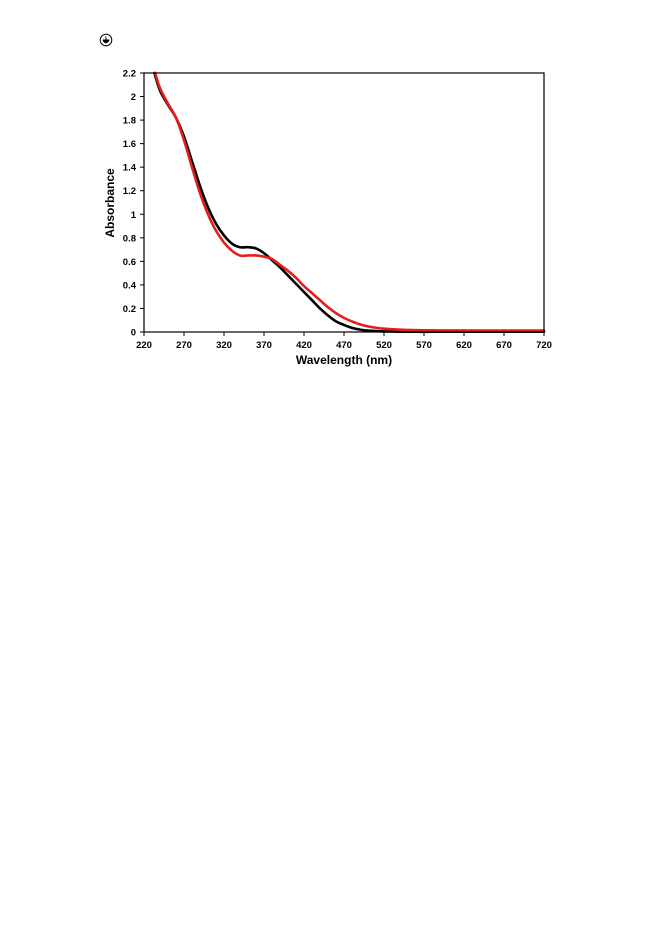 The width and height of the screenshot is (657, 936). What do you see at coordinates (344, 345) in the screenshot?
I see `x-tick-label: 470` at bounding box center [344, 345].